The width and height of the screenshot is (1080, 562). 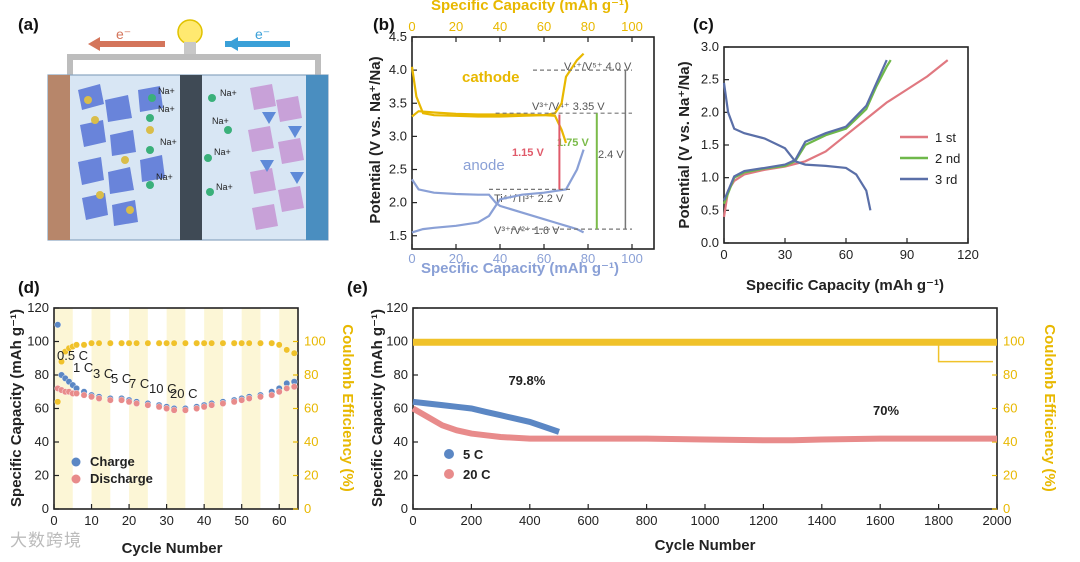 I want to click on b-series-anode-charge, so click(x=498, y=191).